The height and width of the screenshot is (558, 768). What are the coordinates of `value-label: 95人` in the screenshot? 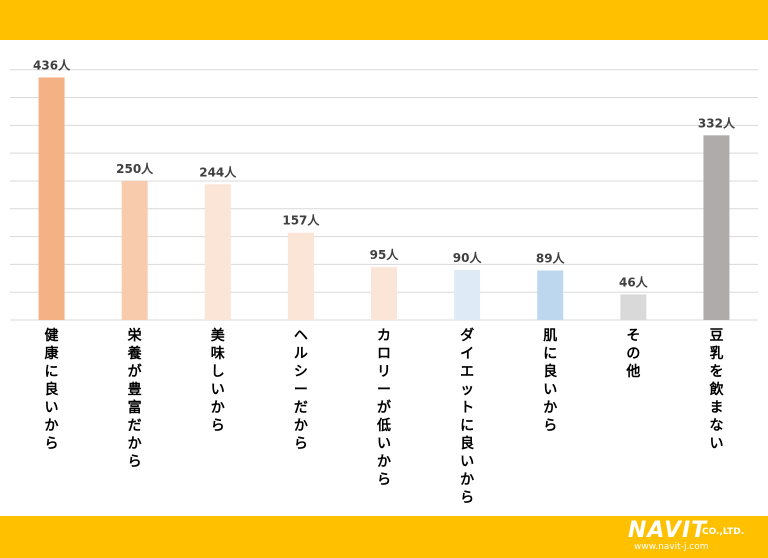 It's located at (385, 254).